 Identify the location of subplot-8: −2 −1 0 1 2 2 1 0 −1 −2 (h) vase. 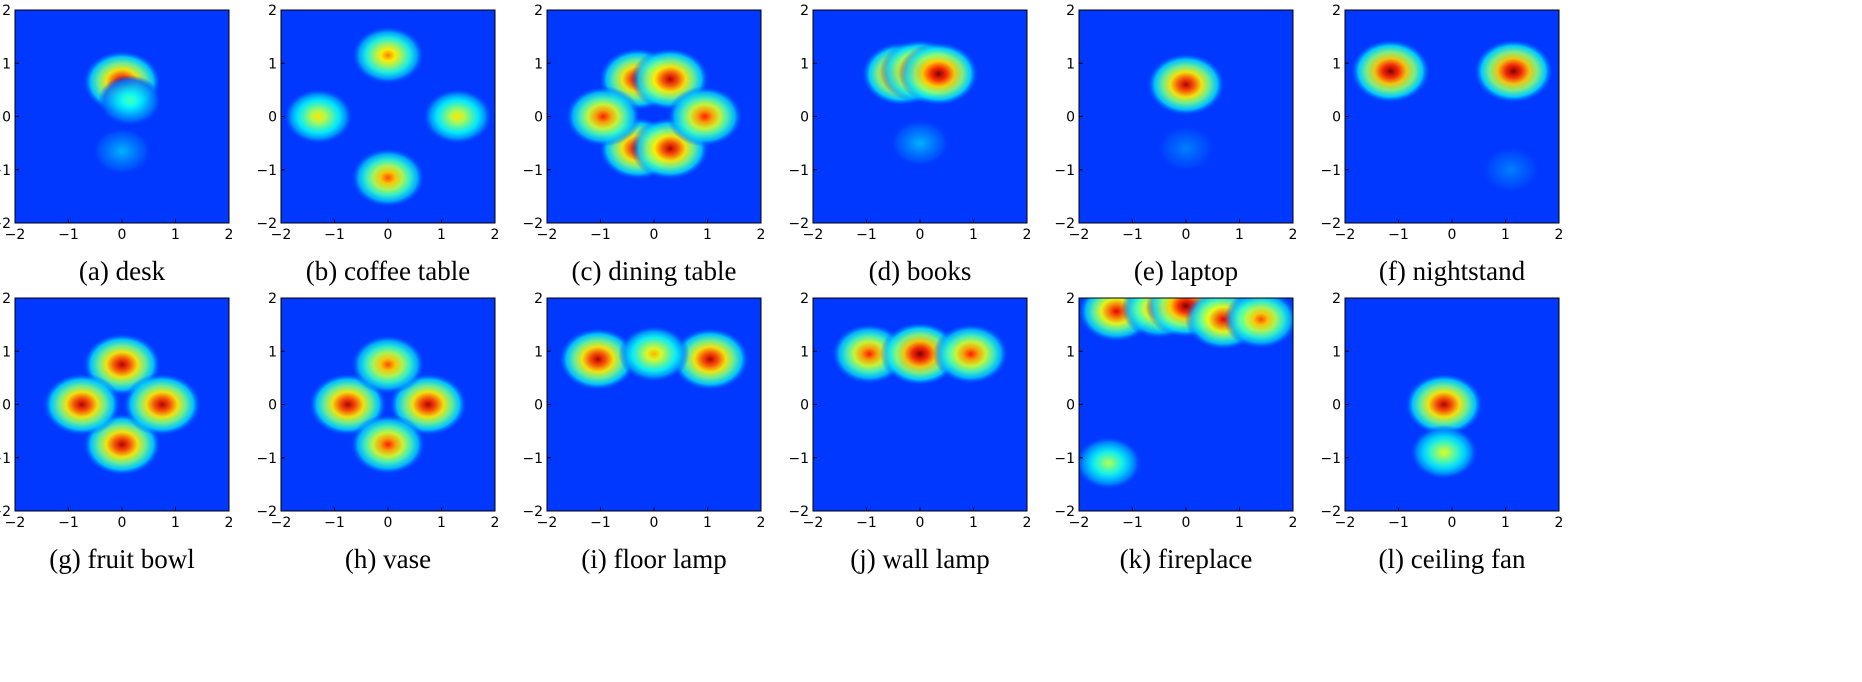
(377, 432).